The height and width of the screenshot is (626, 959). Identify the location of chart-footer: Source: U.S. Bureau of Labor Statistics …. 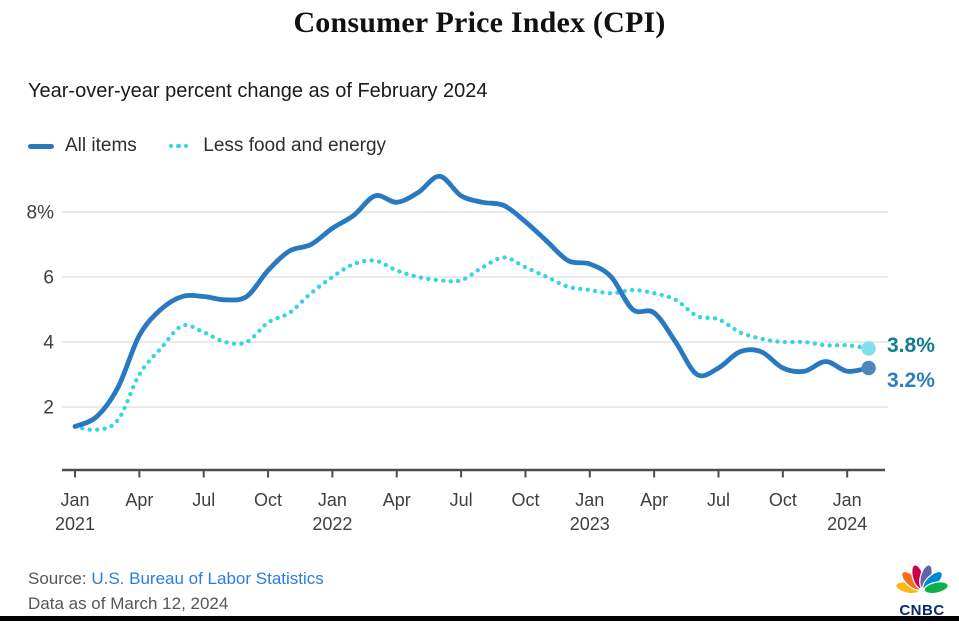
(176, 591).